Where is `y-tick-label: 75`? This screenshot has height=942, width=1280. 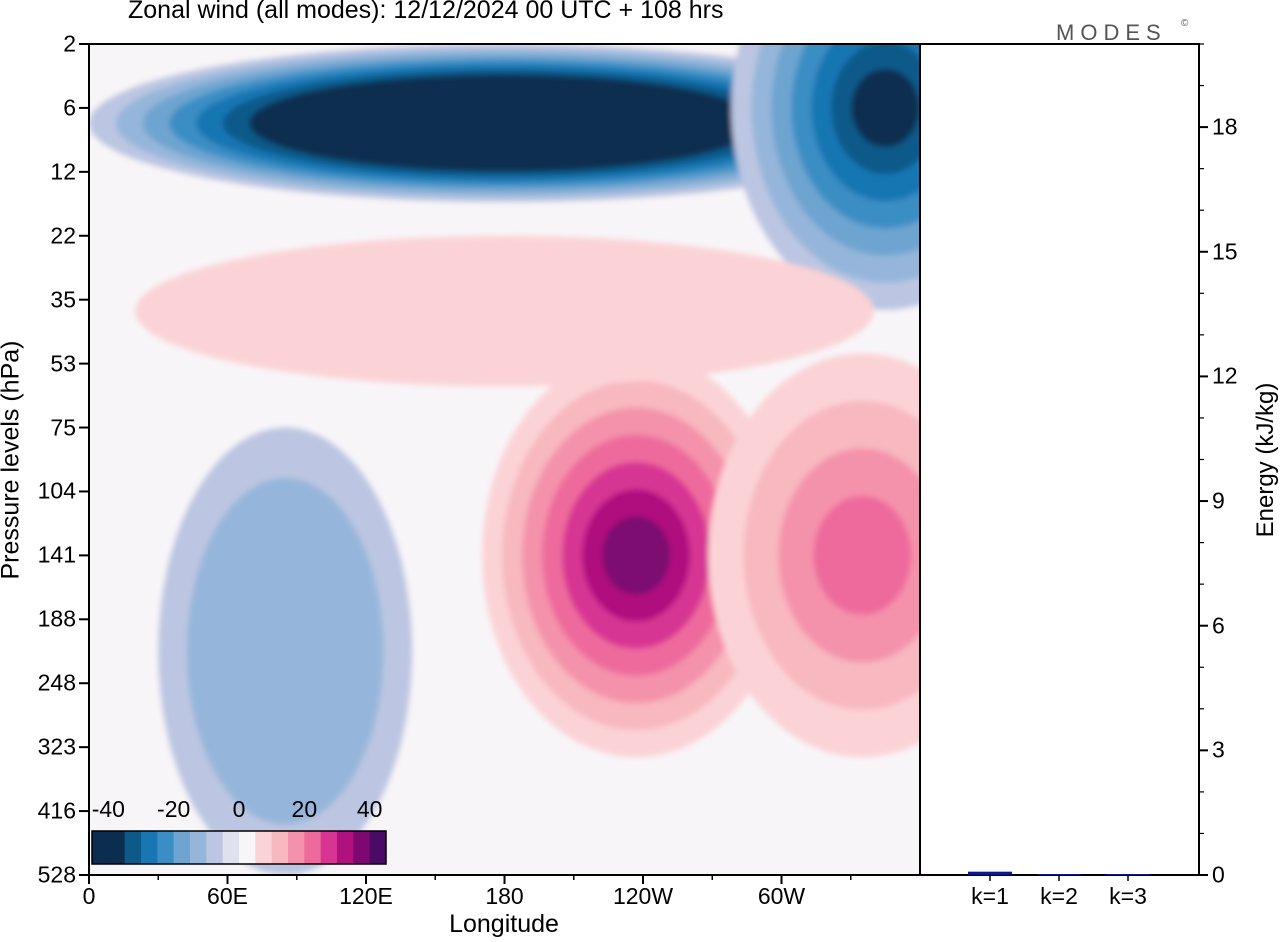
y-tick-label: 75 is located at coordinates (63, 427).